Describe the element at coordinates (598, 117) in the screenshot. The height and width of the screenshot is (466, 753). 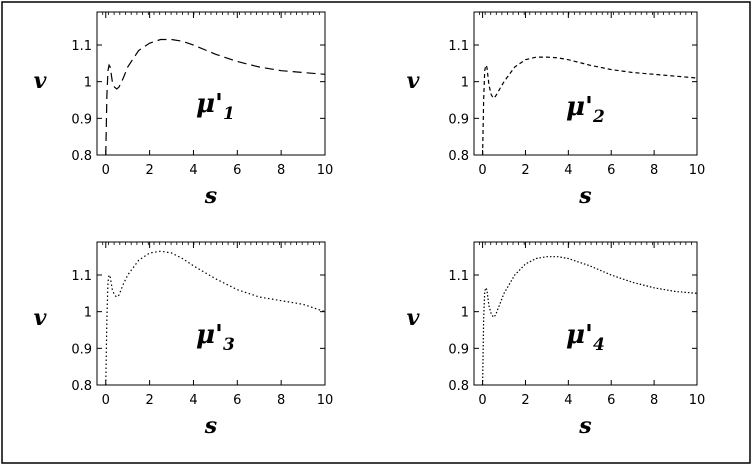
I see `series-subscript: 2` at that location.